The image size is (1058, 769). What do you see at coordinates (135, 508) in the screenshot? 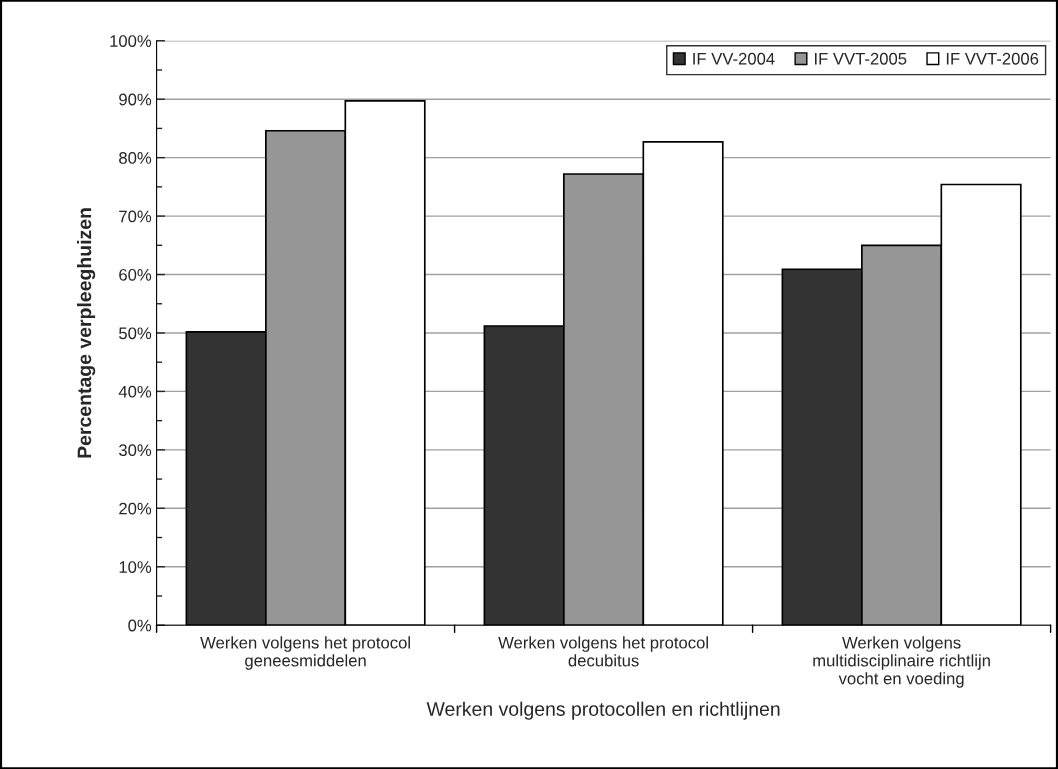
I see `y-tick-label: 20%` at bounding box center [135, 508].